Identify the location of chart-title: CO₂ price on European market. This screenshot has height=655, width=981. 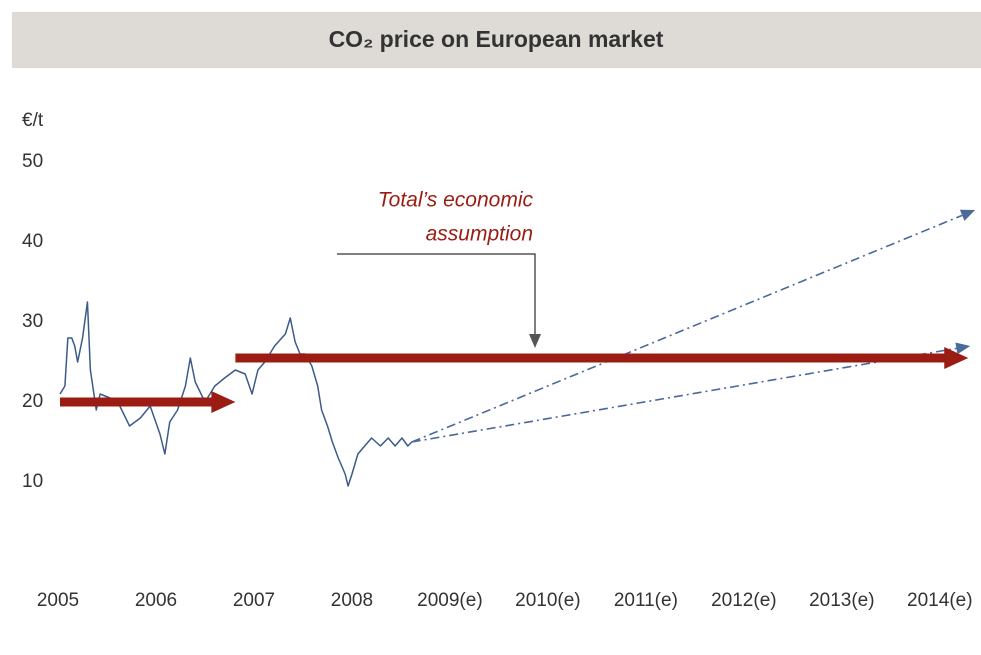
(496, 39).